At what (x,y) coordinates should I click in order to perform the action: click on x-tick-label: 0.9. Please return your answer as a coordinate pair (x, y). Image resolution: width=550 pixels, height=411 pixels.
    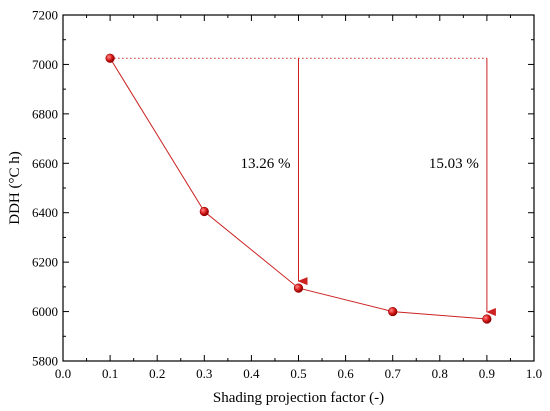
    Looking at the image, I should click on (487, 373).